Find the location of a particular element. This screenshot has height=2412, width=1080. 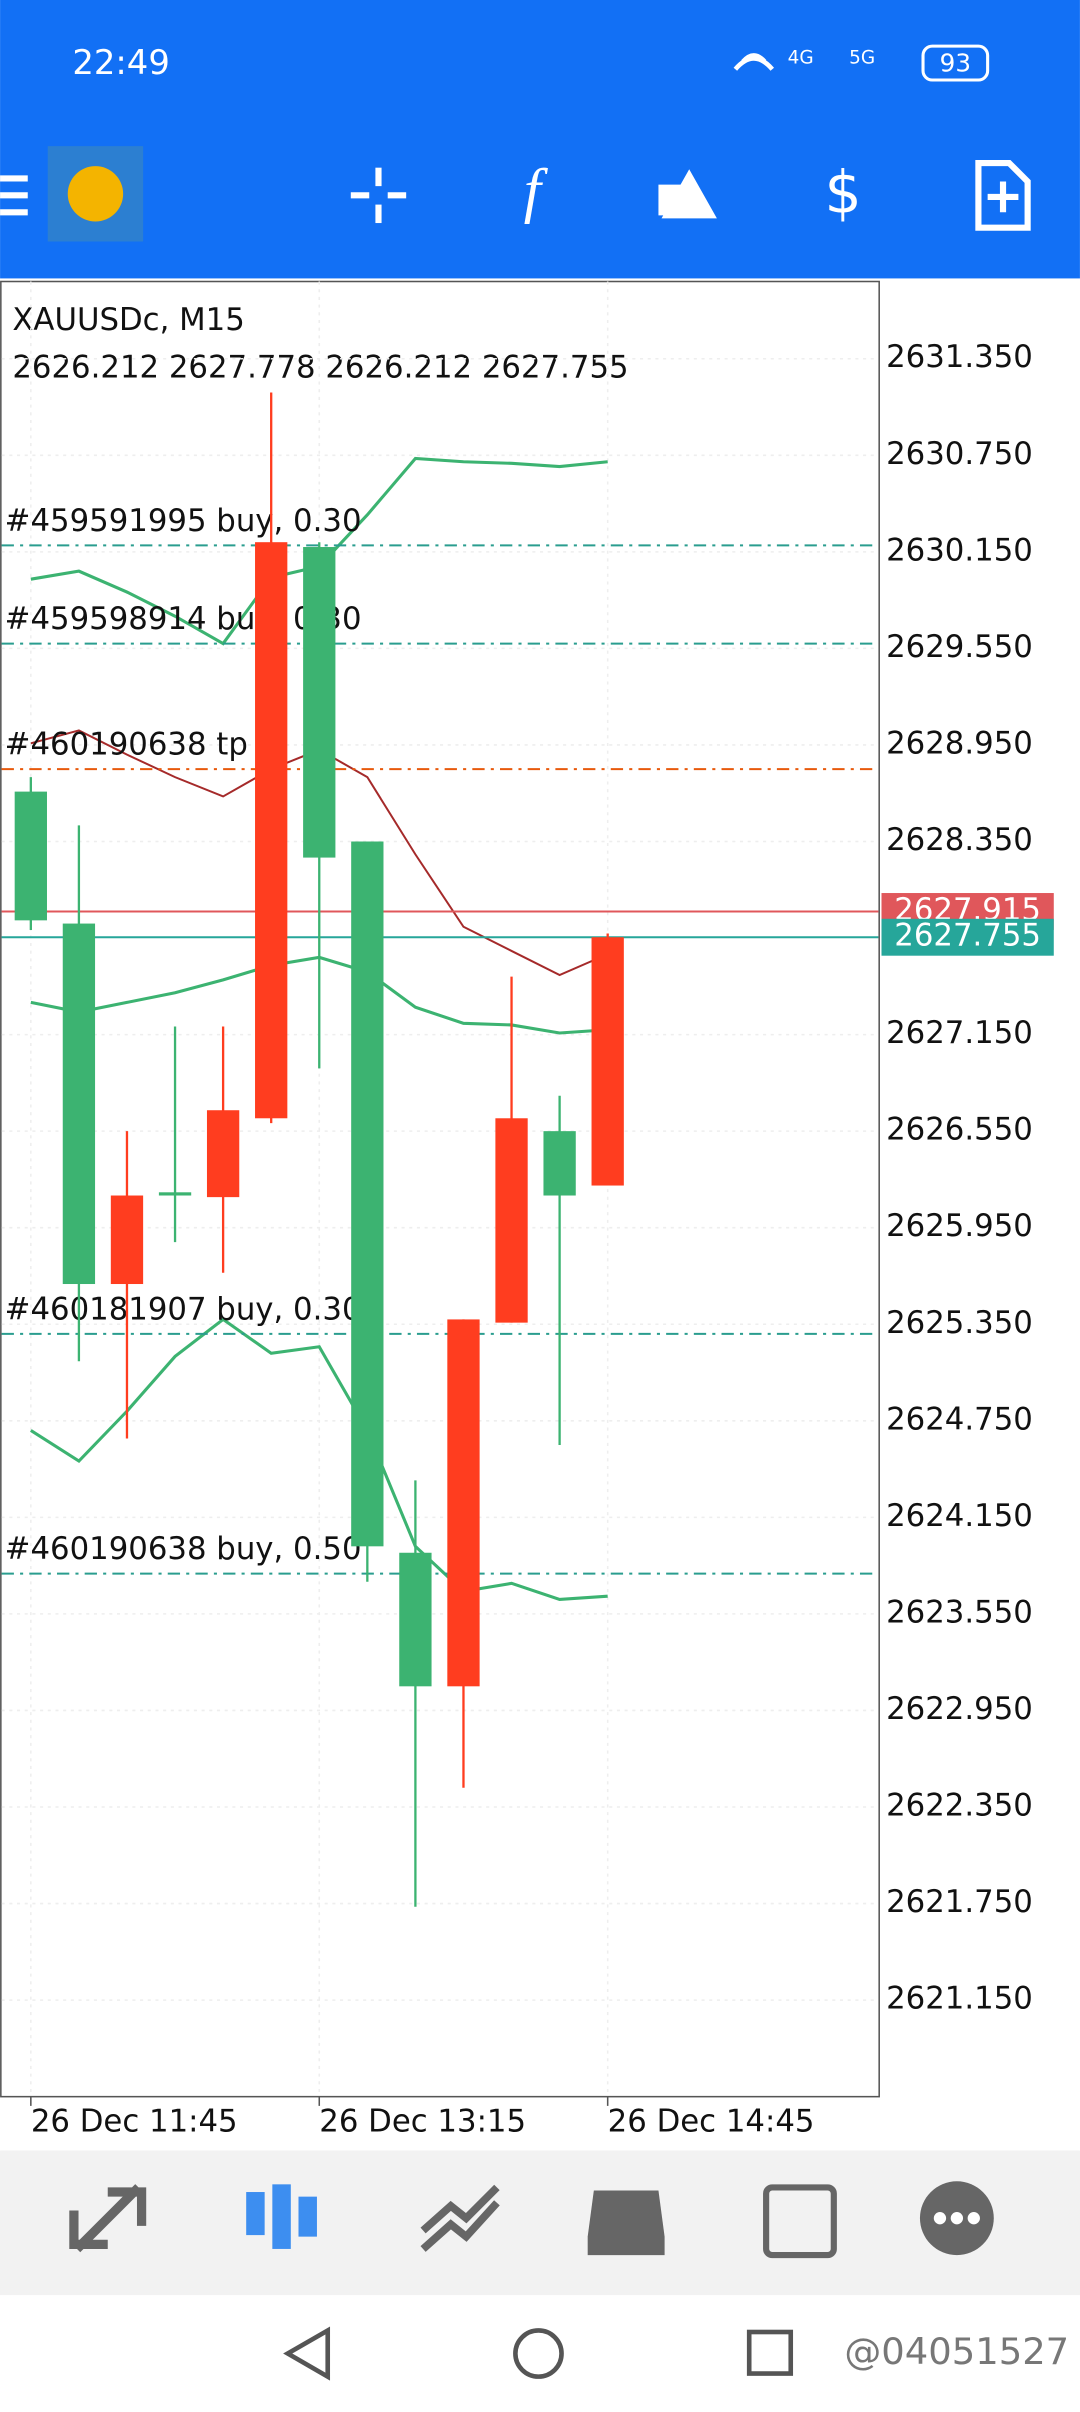

y-tick-label: 2629.550 is located at coordinates (959, 647).